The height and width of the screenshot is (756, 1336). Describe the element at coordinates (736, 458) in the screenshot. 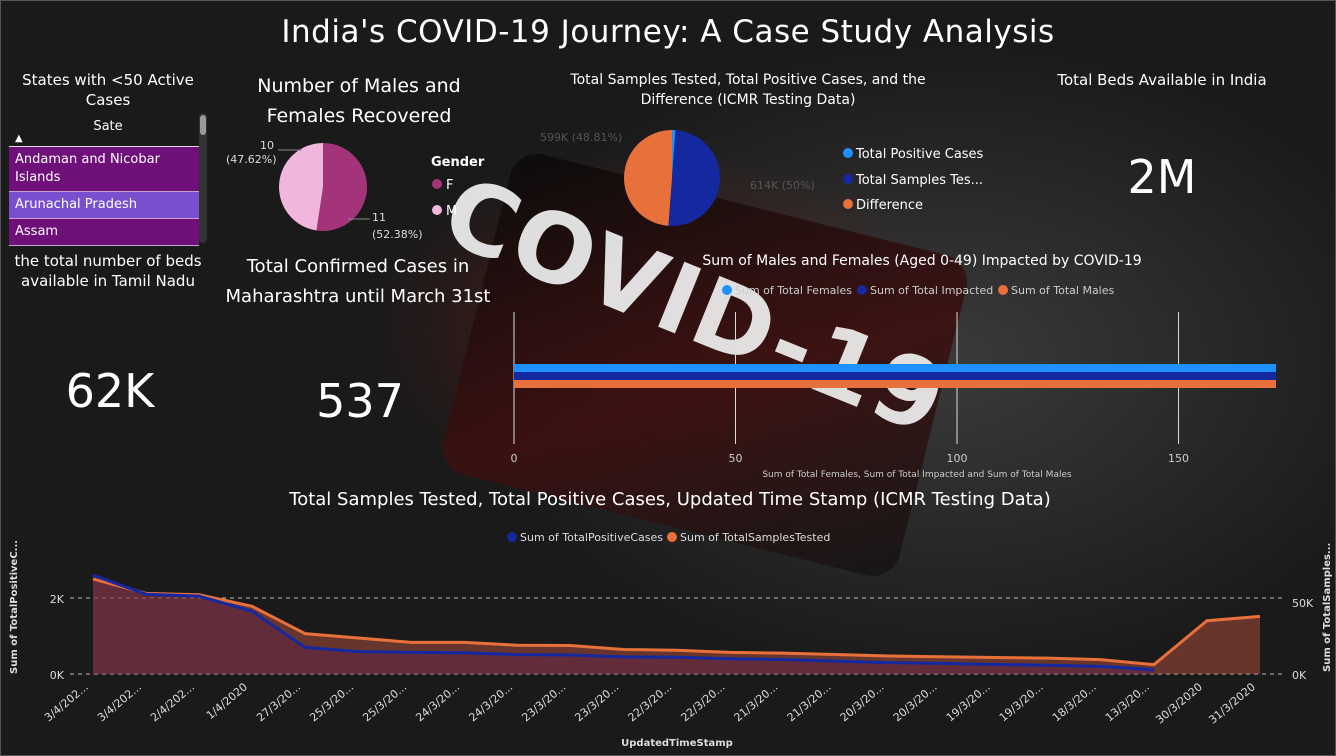

I see `bar-x-tick: 50` at that location.